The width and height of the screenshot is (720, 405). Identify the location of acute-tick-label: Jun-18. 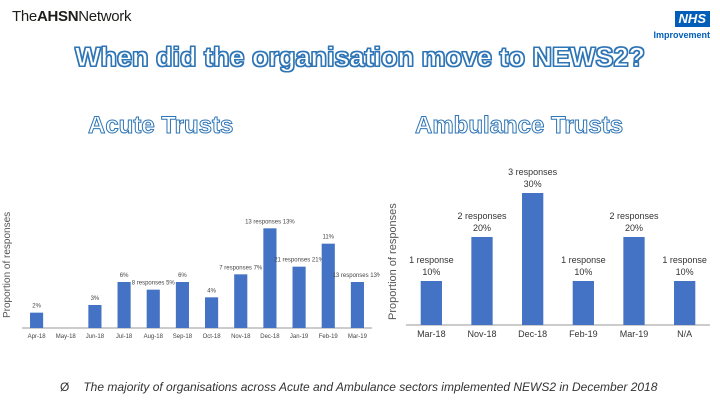
(95, 337).